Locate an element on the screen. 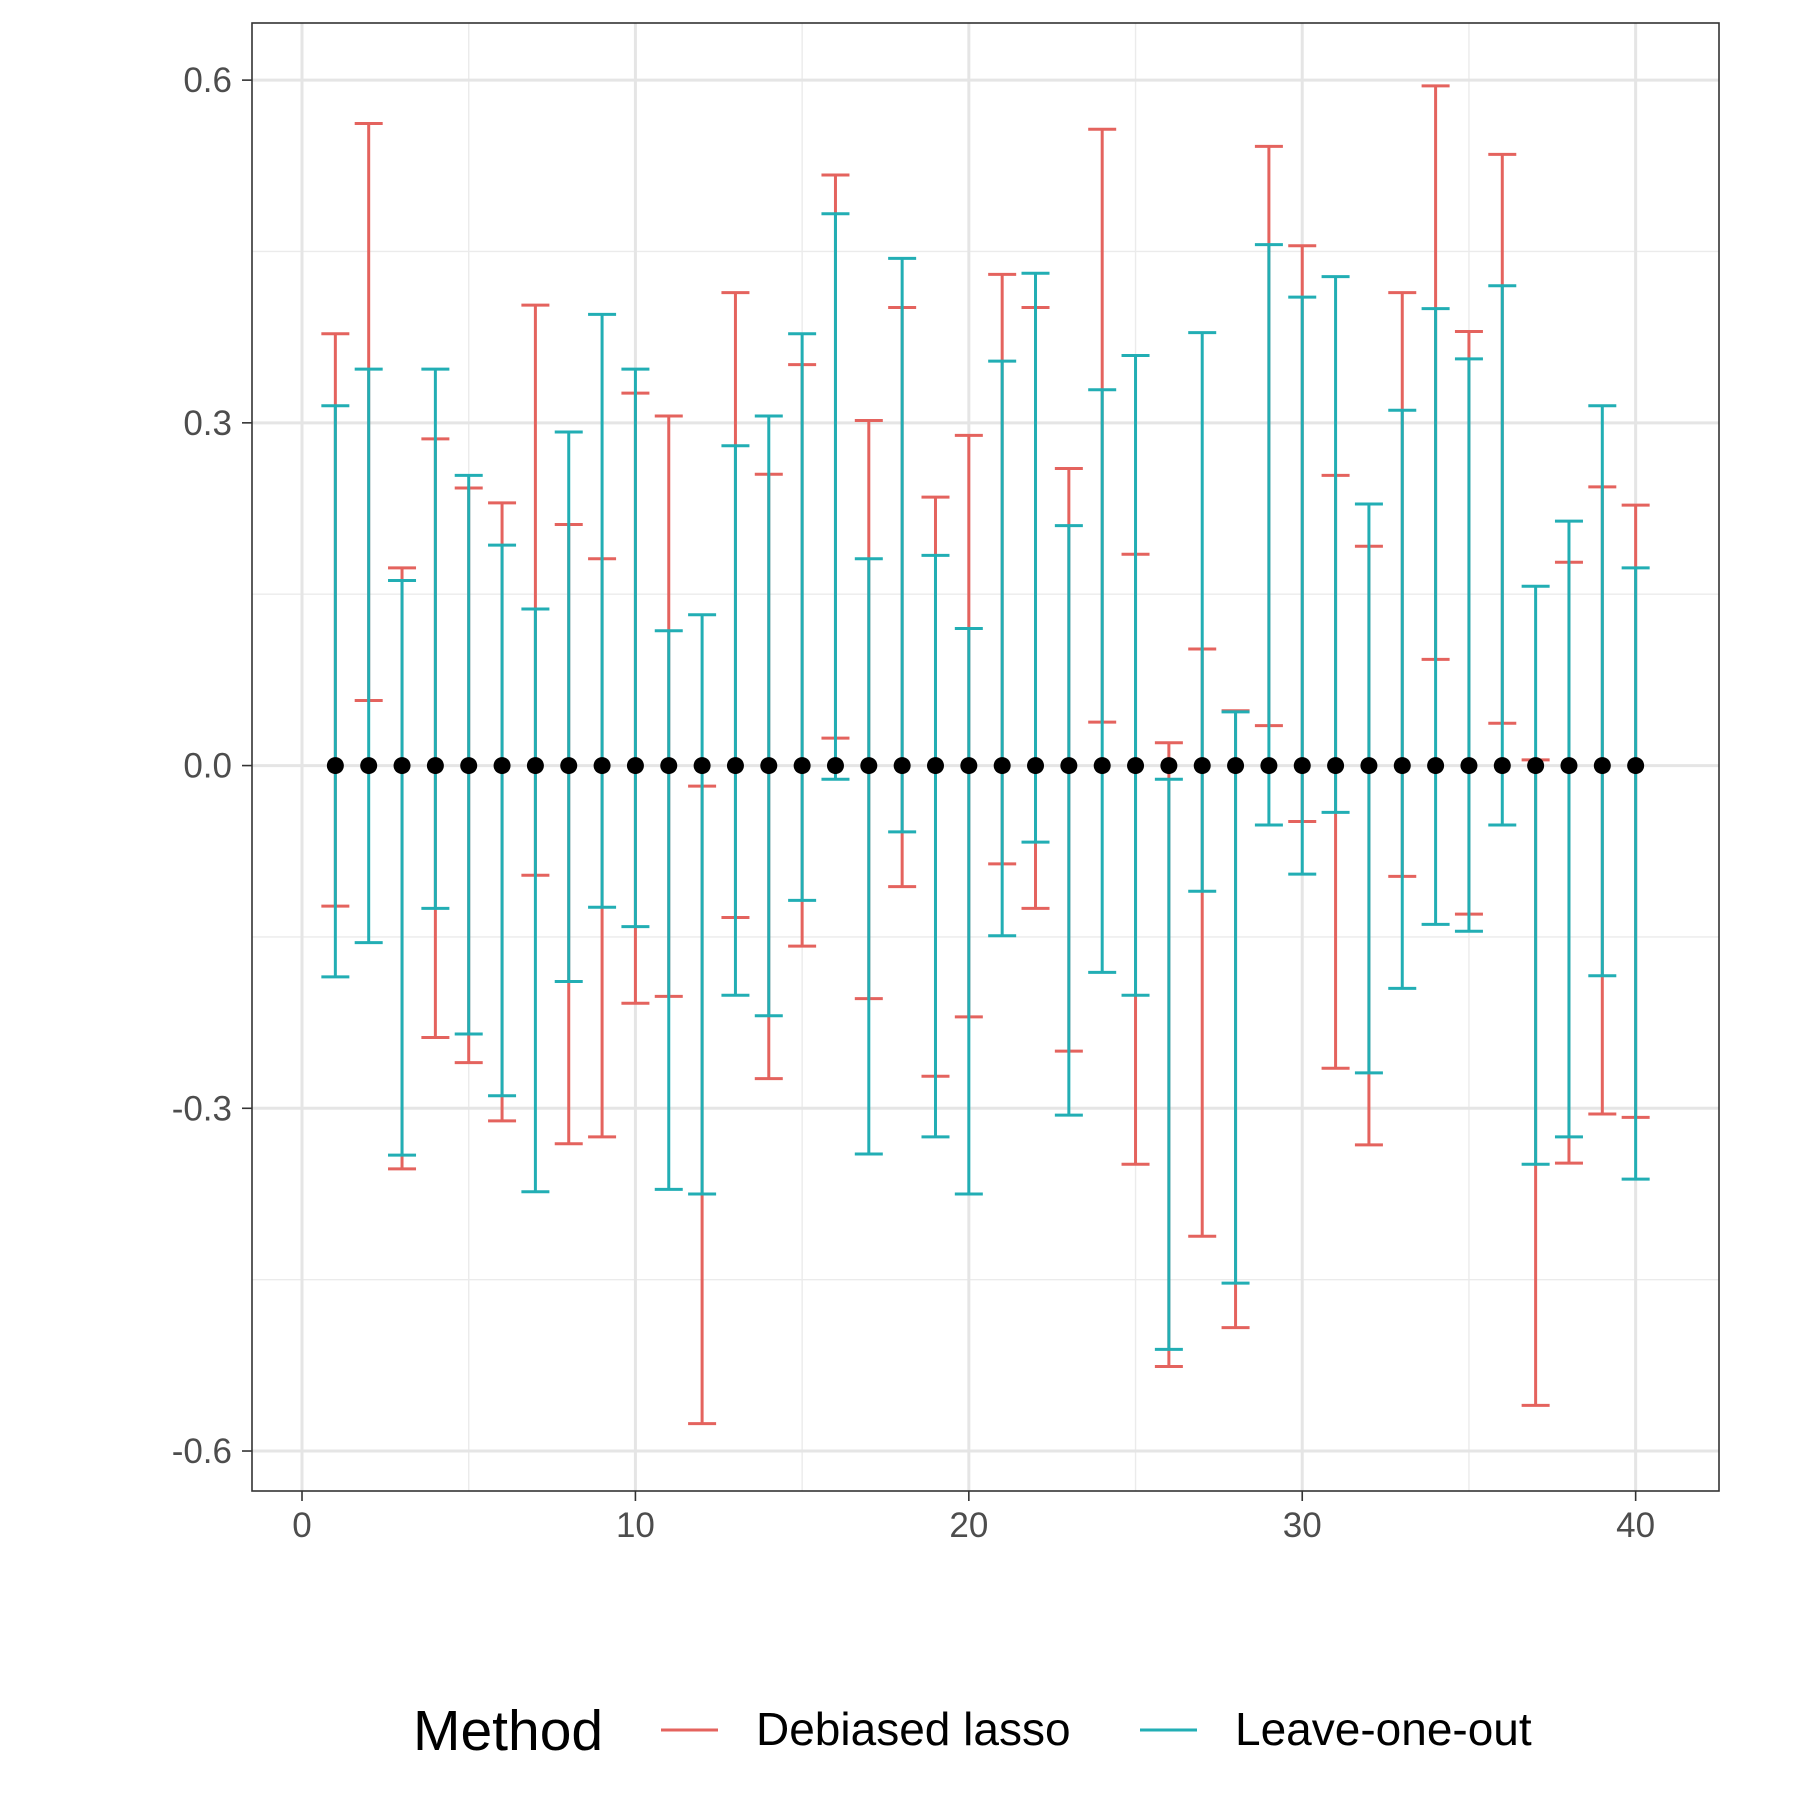 The width and height of the screenshot is (1800, 1800). x-axis: 0 10 20 30 40 is located at coordinates (973, 1518).